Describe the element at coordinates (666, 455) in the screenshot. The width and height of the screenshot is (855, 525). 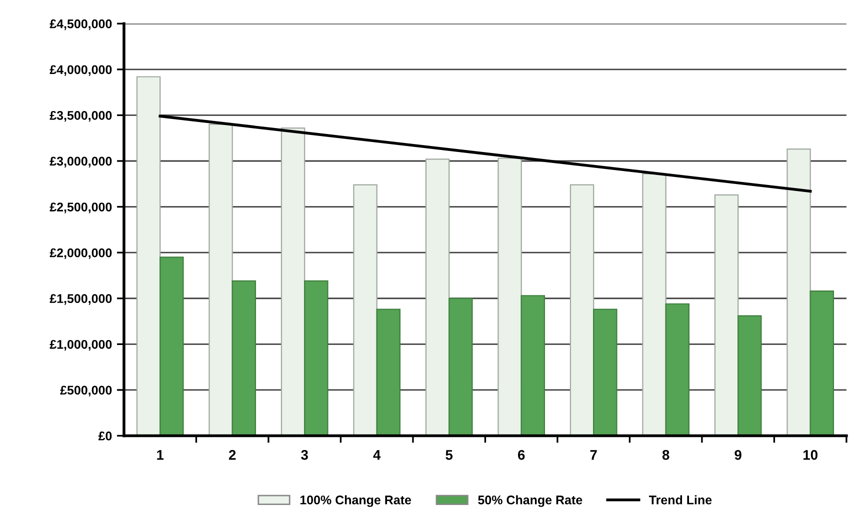
I see `x-tick-label: 8` at that location.